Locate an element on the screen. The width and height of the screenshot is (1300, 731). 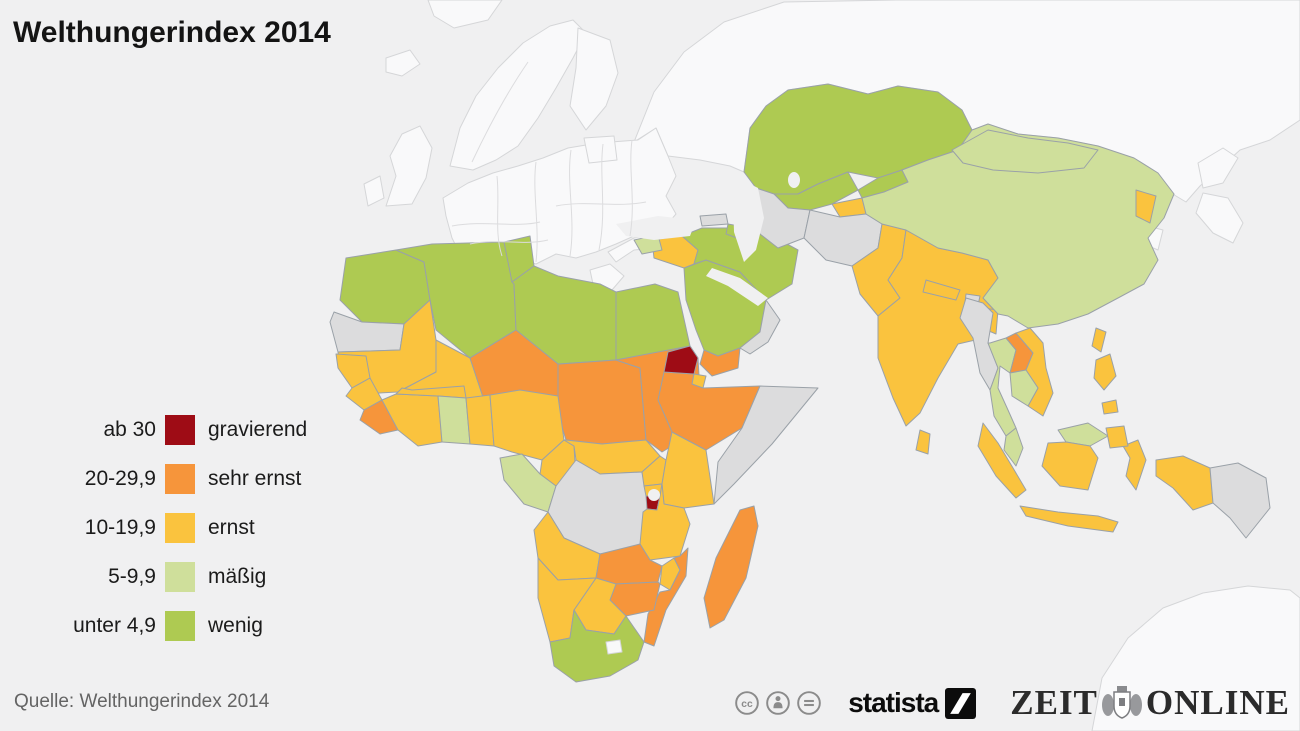
legend-label: gravierend is located at coordinates (258, 429).